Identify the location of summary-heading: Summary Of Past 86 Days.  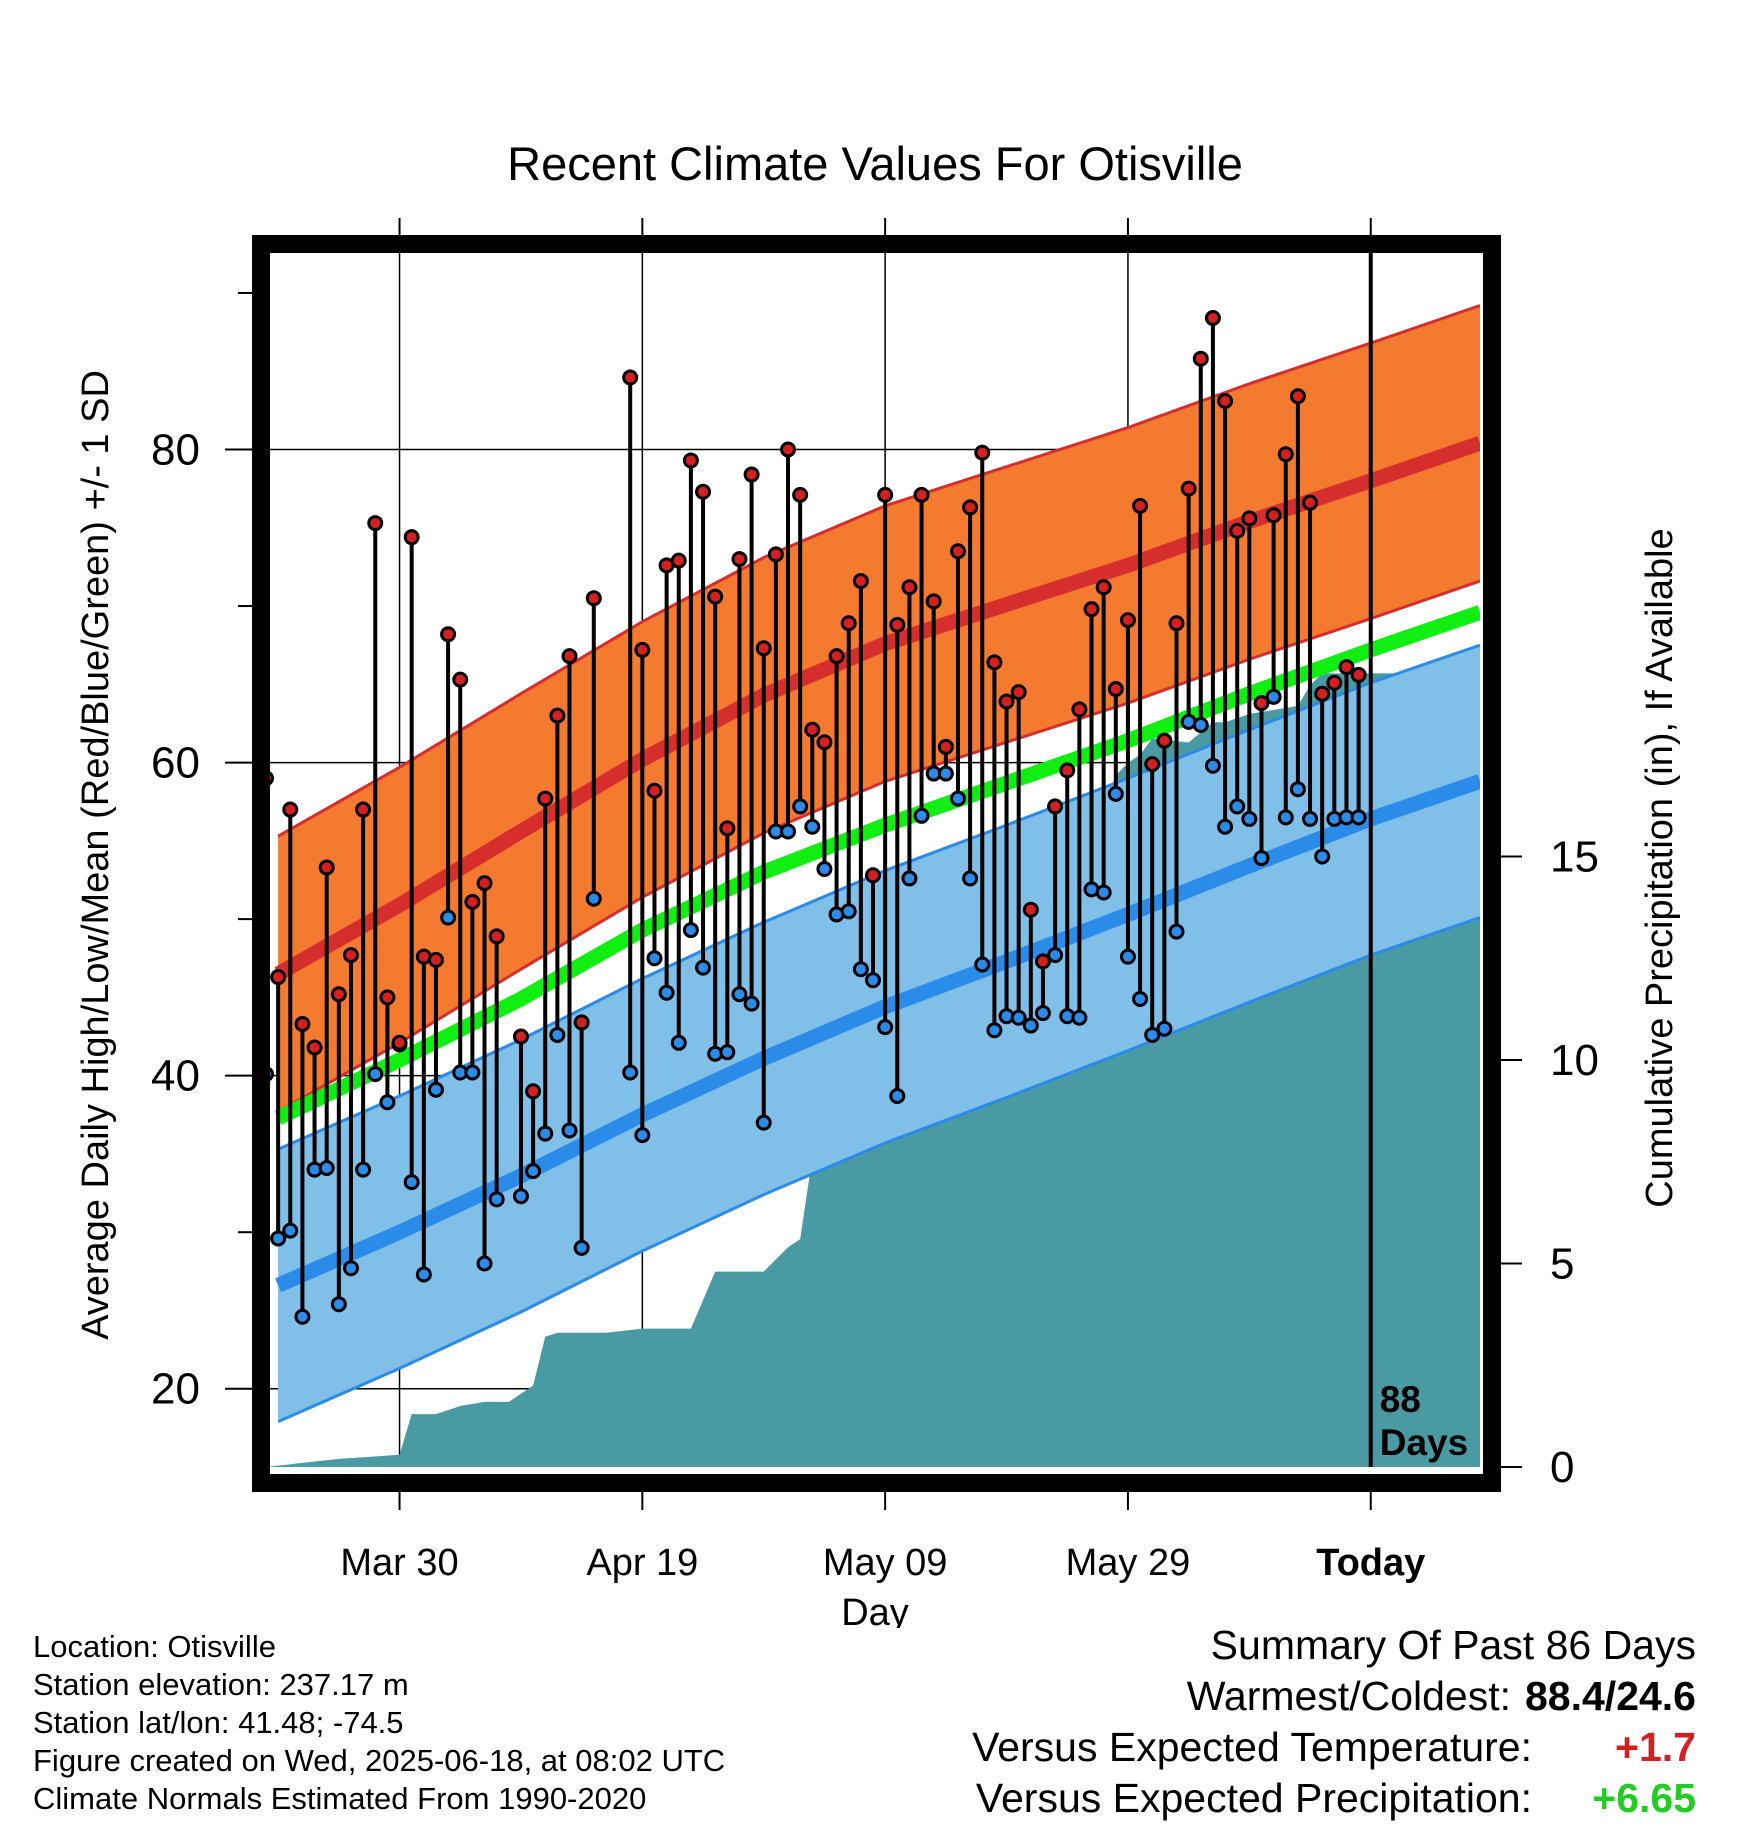
(1453, 1645).